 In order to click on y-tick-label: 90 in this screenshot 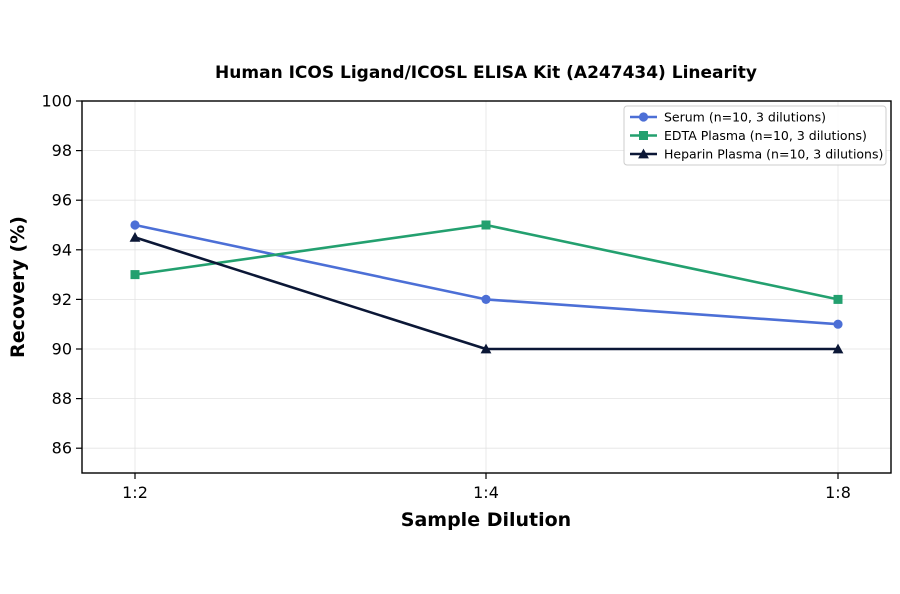, I will do `click(62, 349)`.